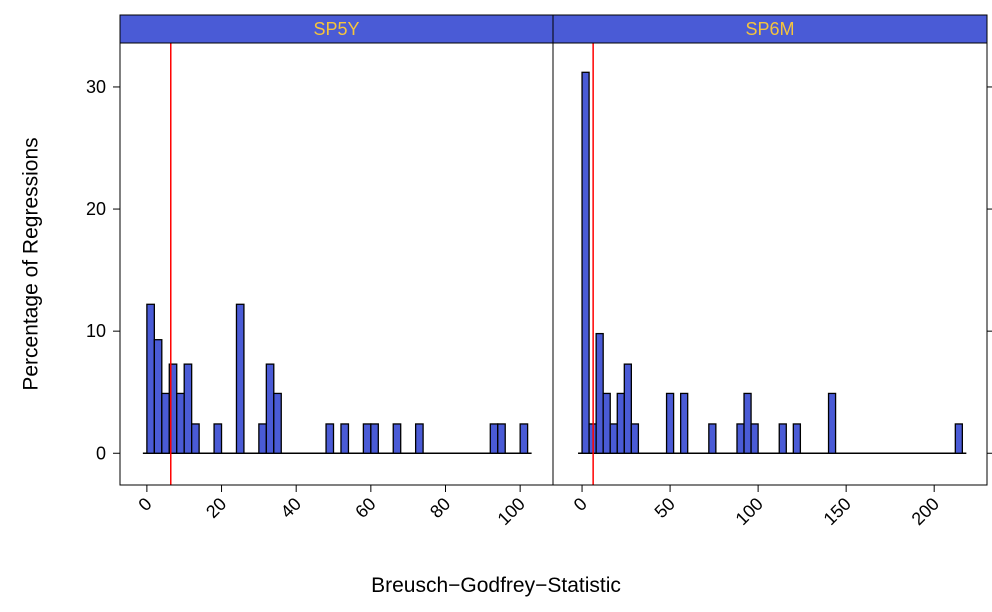 The height and width of the screenshot is (612, 992). Describe the element at coordinates (216, 508) in the screenshot. I see `x-tick-label: 20` at that location.